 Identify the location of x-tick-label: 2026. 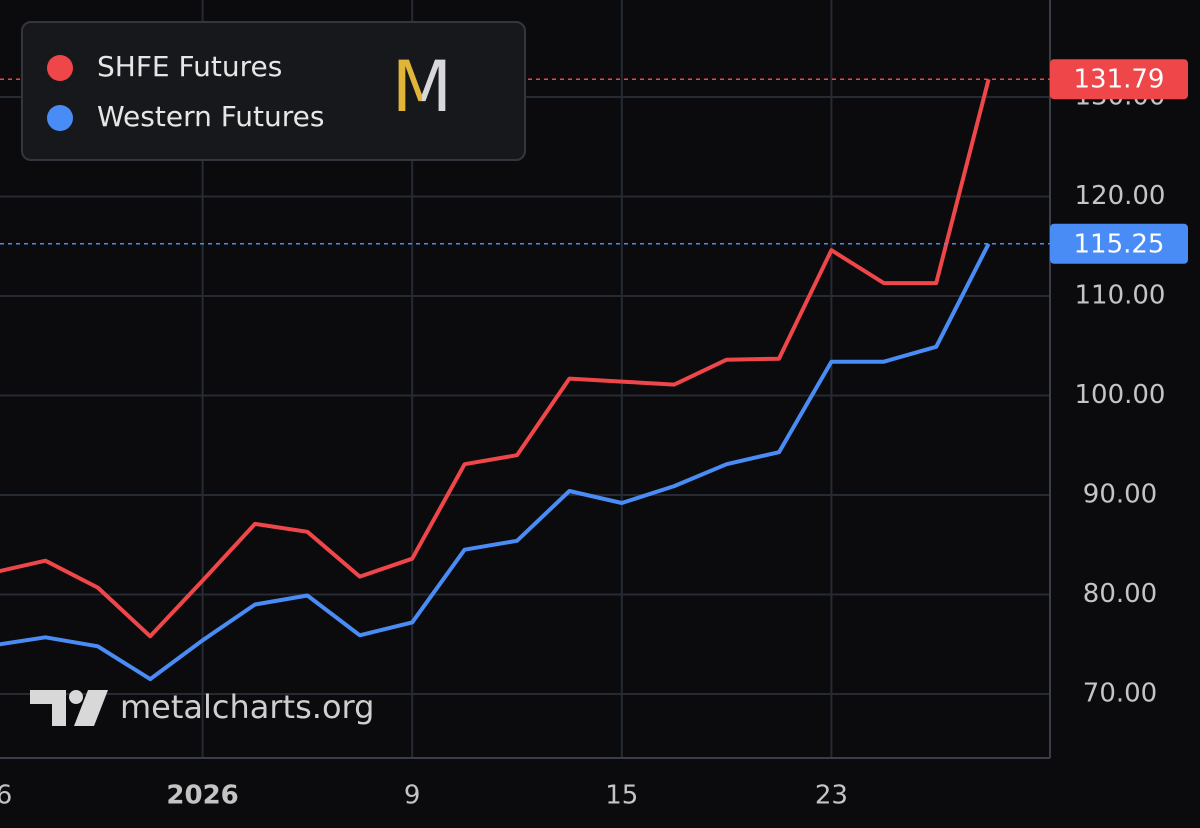
(202, 796).